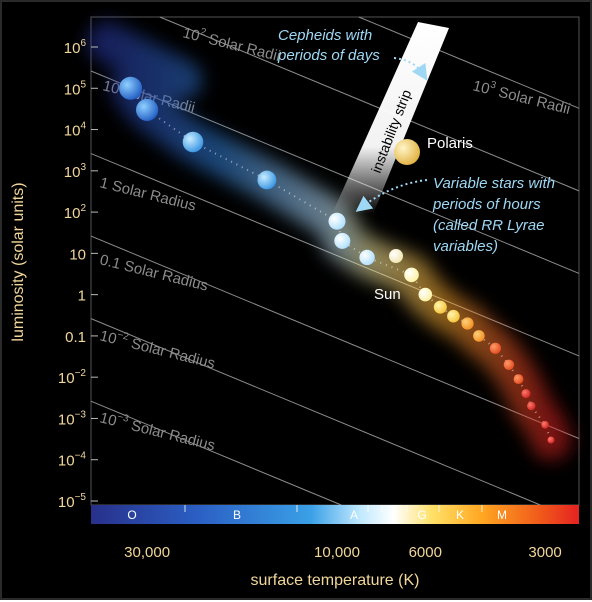 The width and height of the screenshot is (592, 602). What do you see at coordinates (75, 212) in the screenshot?
I see `y-tick-label: 10²` at bounding box center [75, 212].